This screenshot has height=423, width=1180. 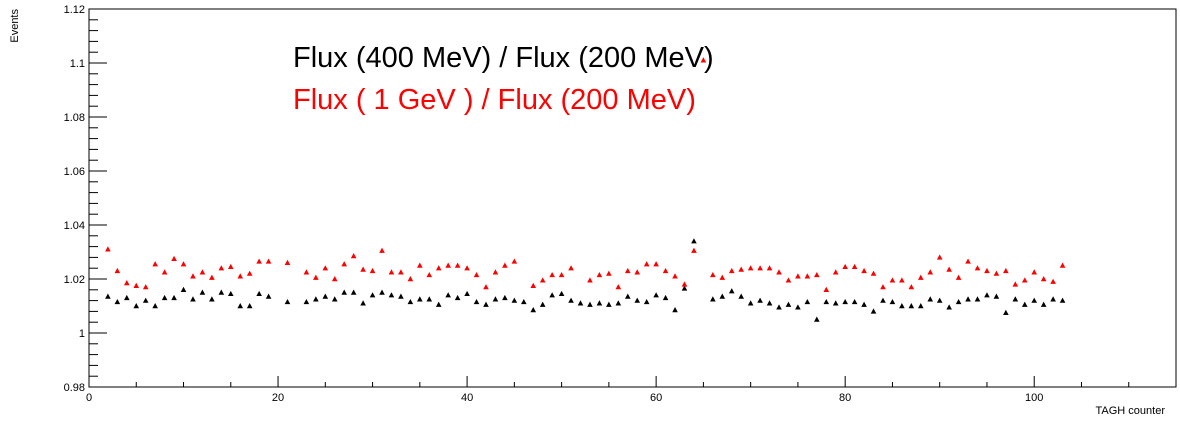 I want to click on legend-entry-red: Flux ( 1 GeV ) / Flux (200 MeV), so click(x=494, y=100).